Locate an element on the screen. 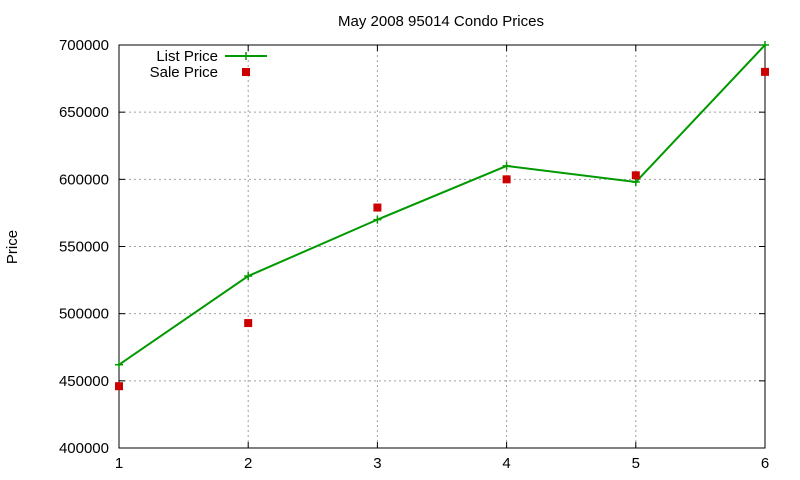 The height and width of the screenshot is (480, 800). x-tick-label: 3 is located at coordinates (377, 463).